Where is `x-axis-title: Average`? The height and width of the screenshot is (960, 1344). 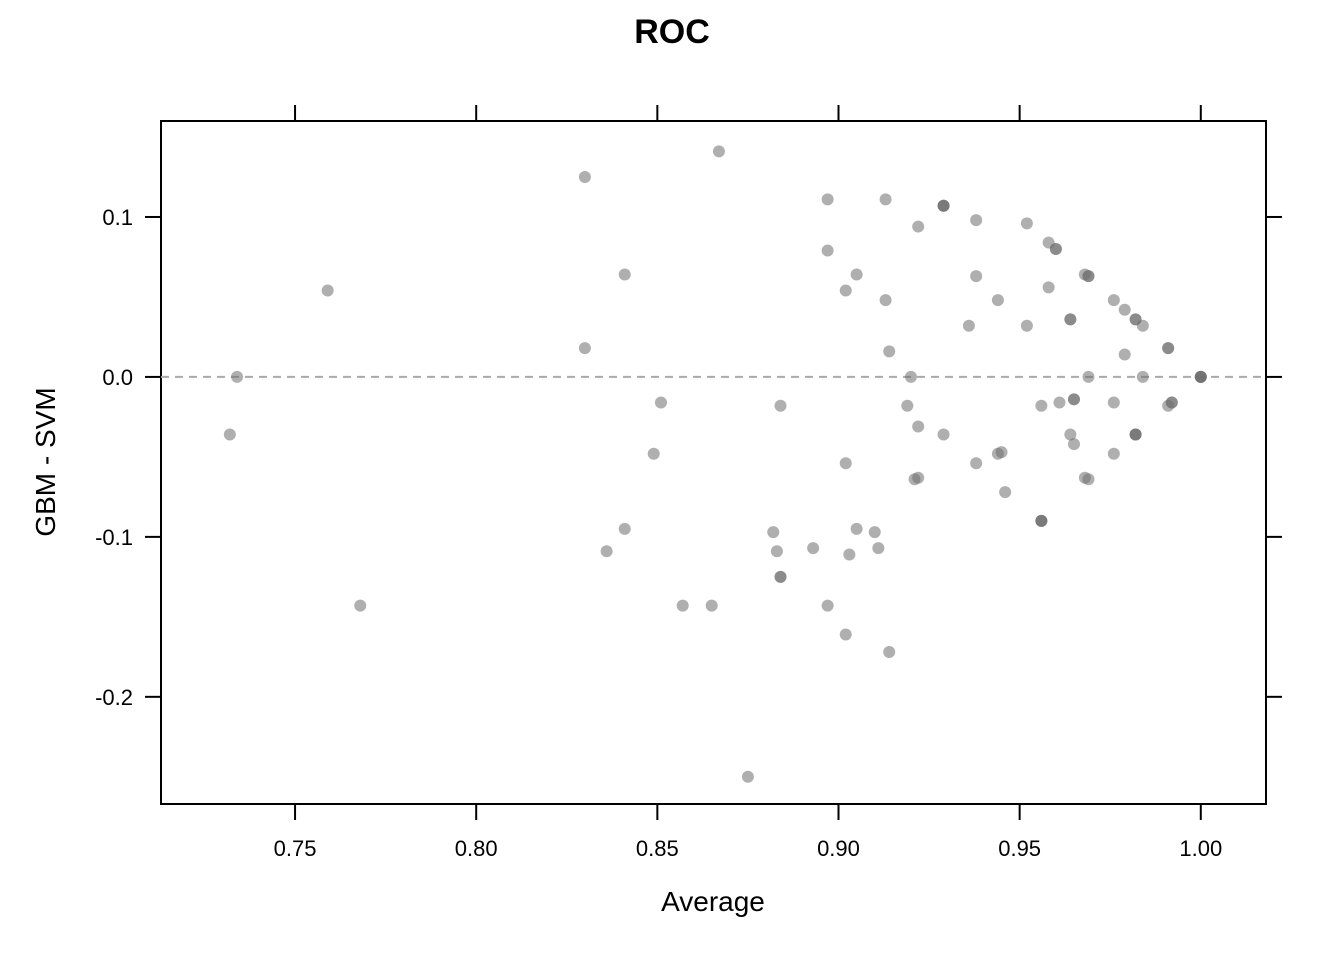
x-axis-title: Average is located at coordinates (713, 901).